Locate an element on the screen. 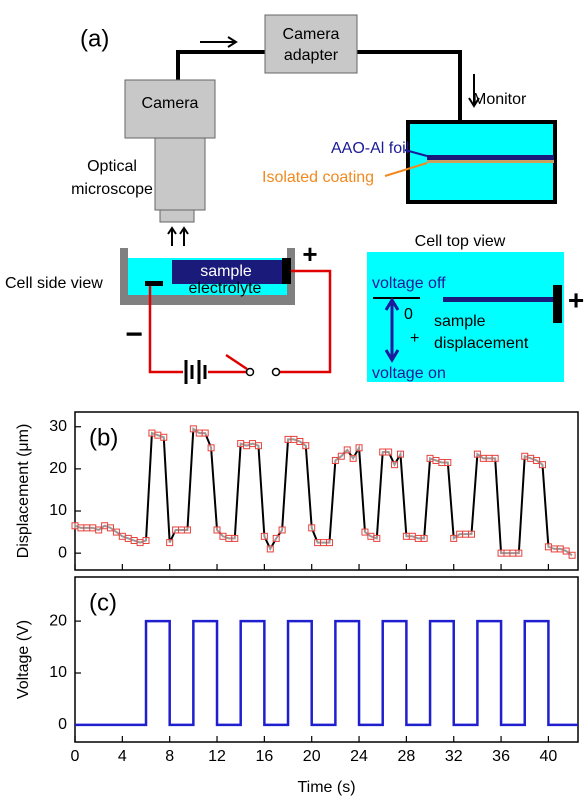 The width and height of the screenshot is (584, 800). camera-box is located at coordinates (170, 109).